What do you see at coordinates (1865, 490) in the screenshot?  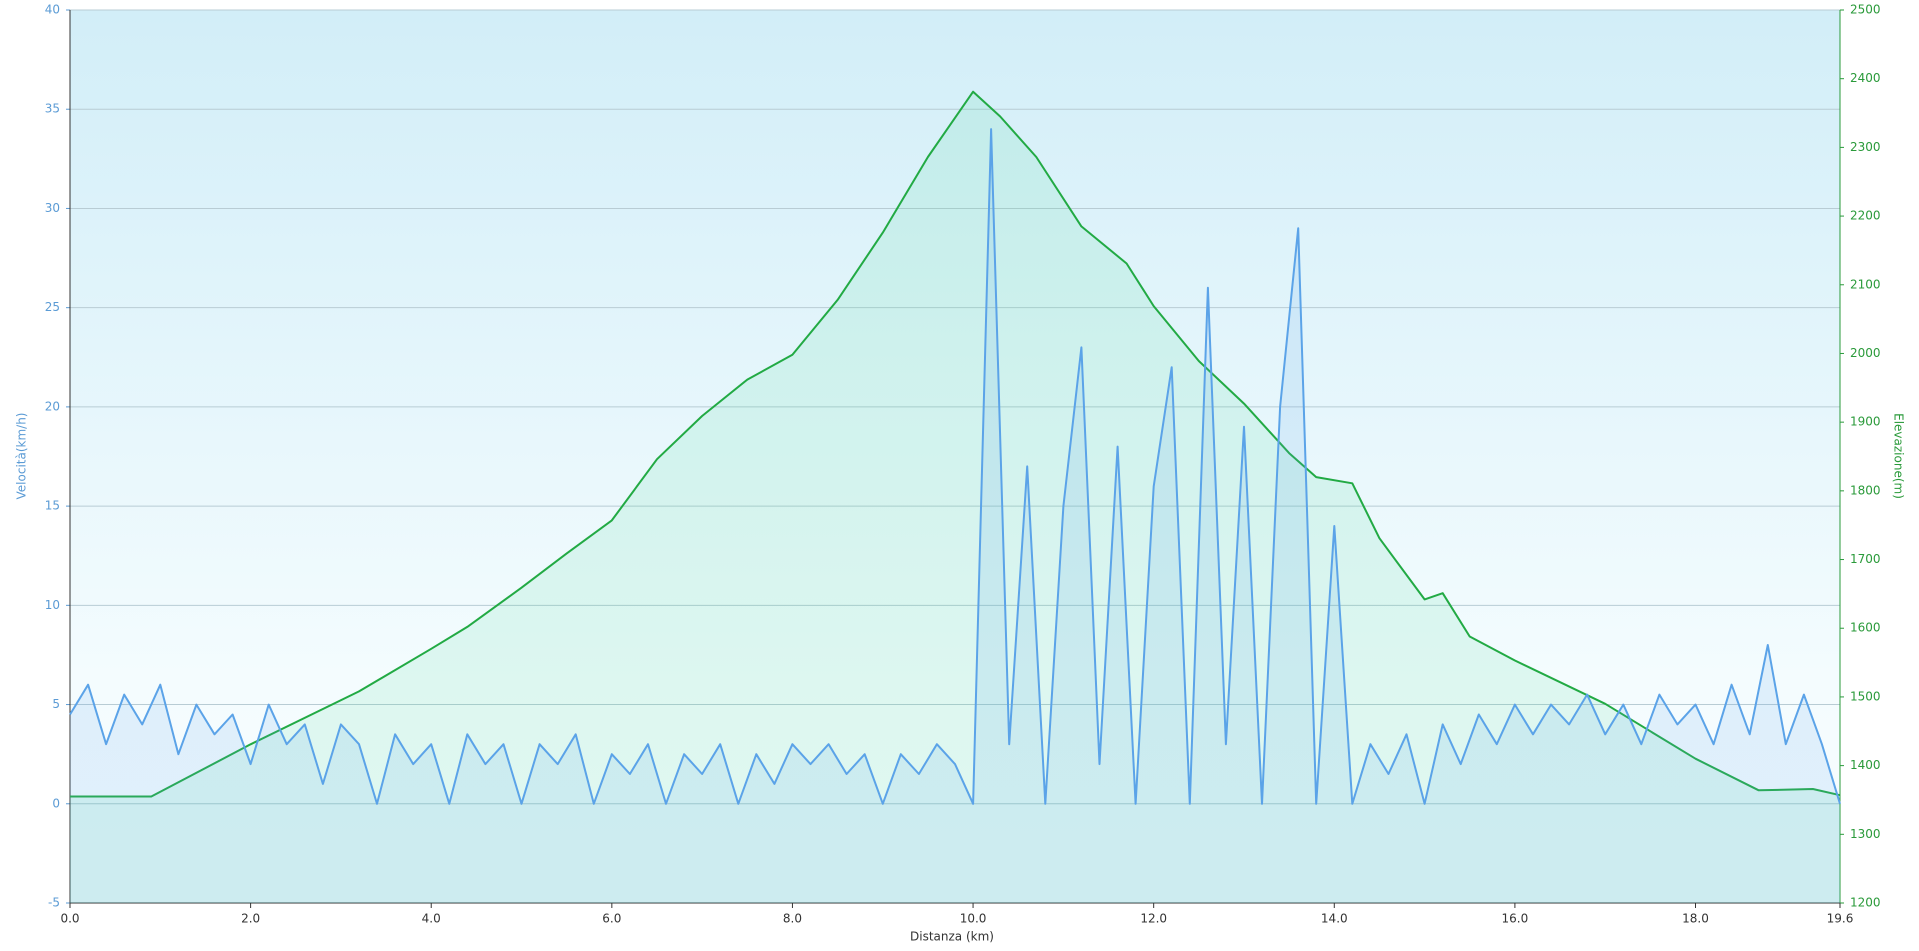 I see `y2-tick-label: 1800` at bounding box center [1865, 490].